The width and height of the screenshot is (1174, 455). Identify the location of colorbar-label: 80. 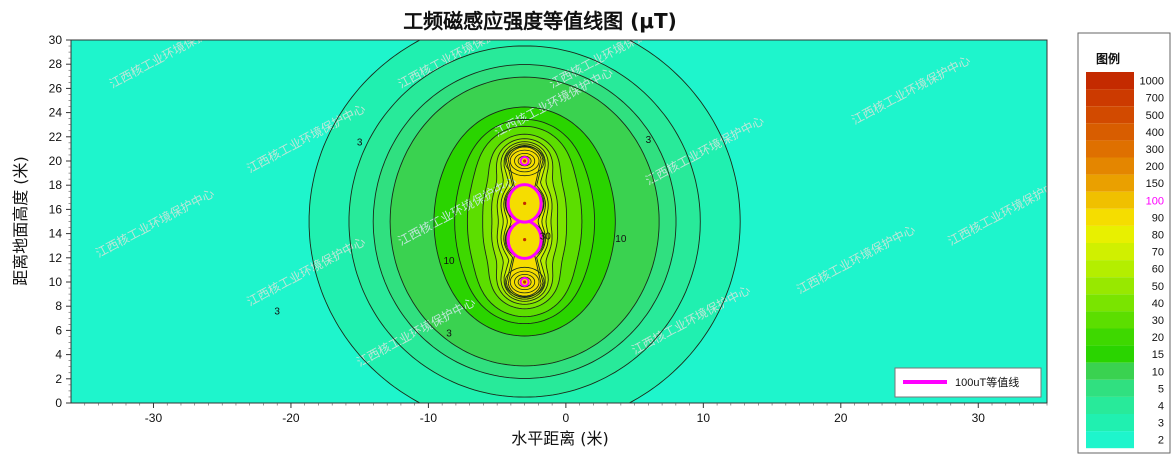
(1158, 235).